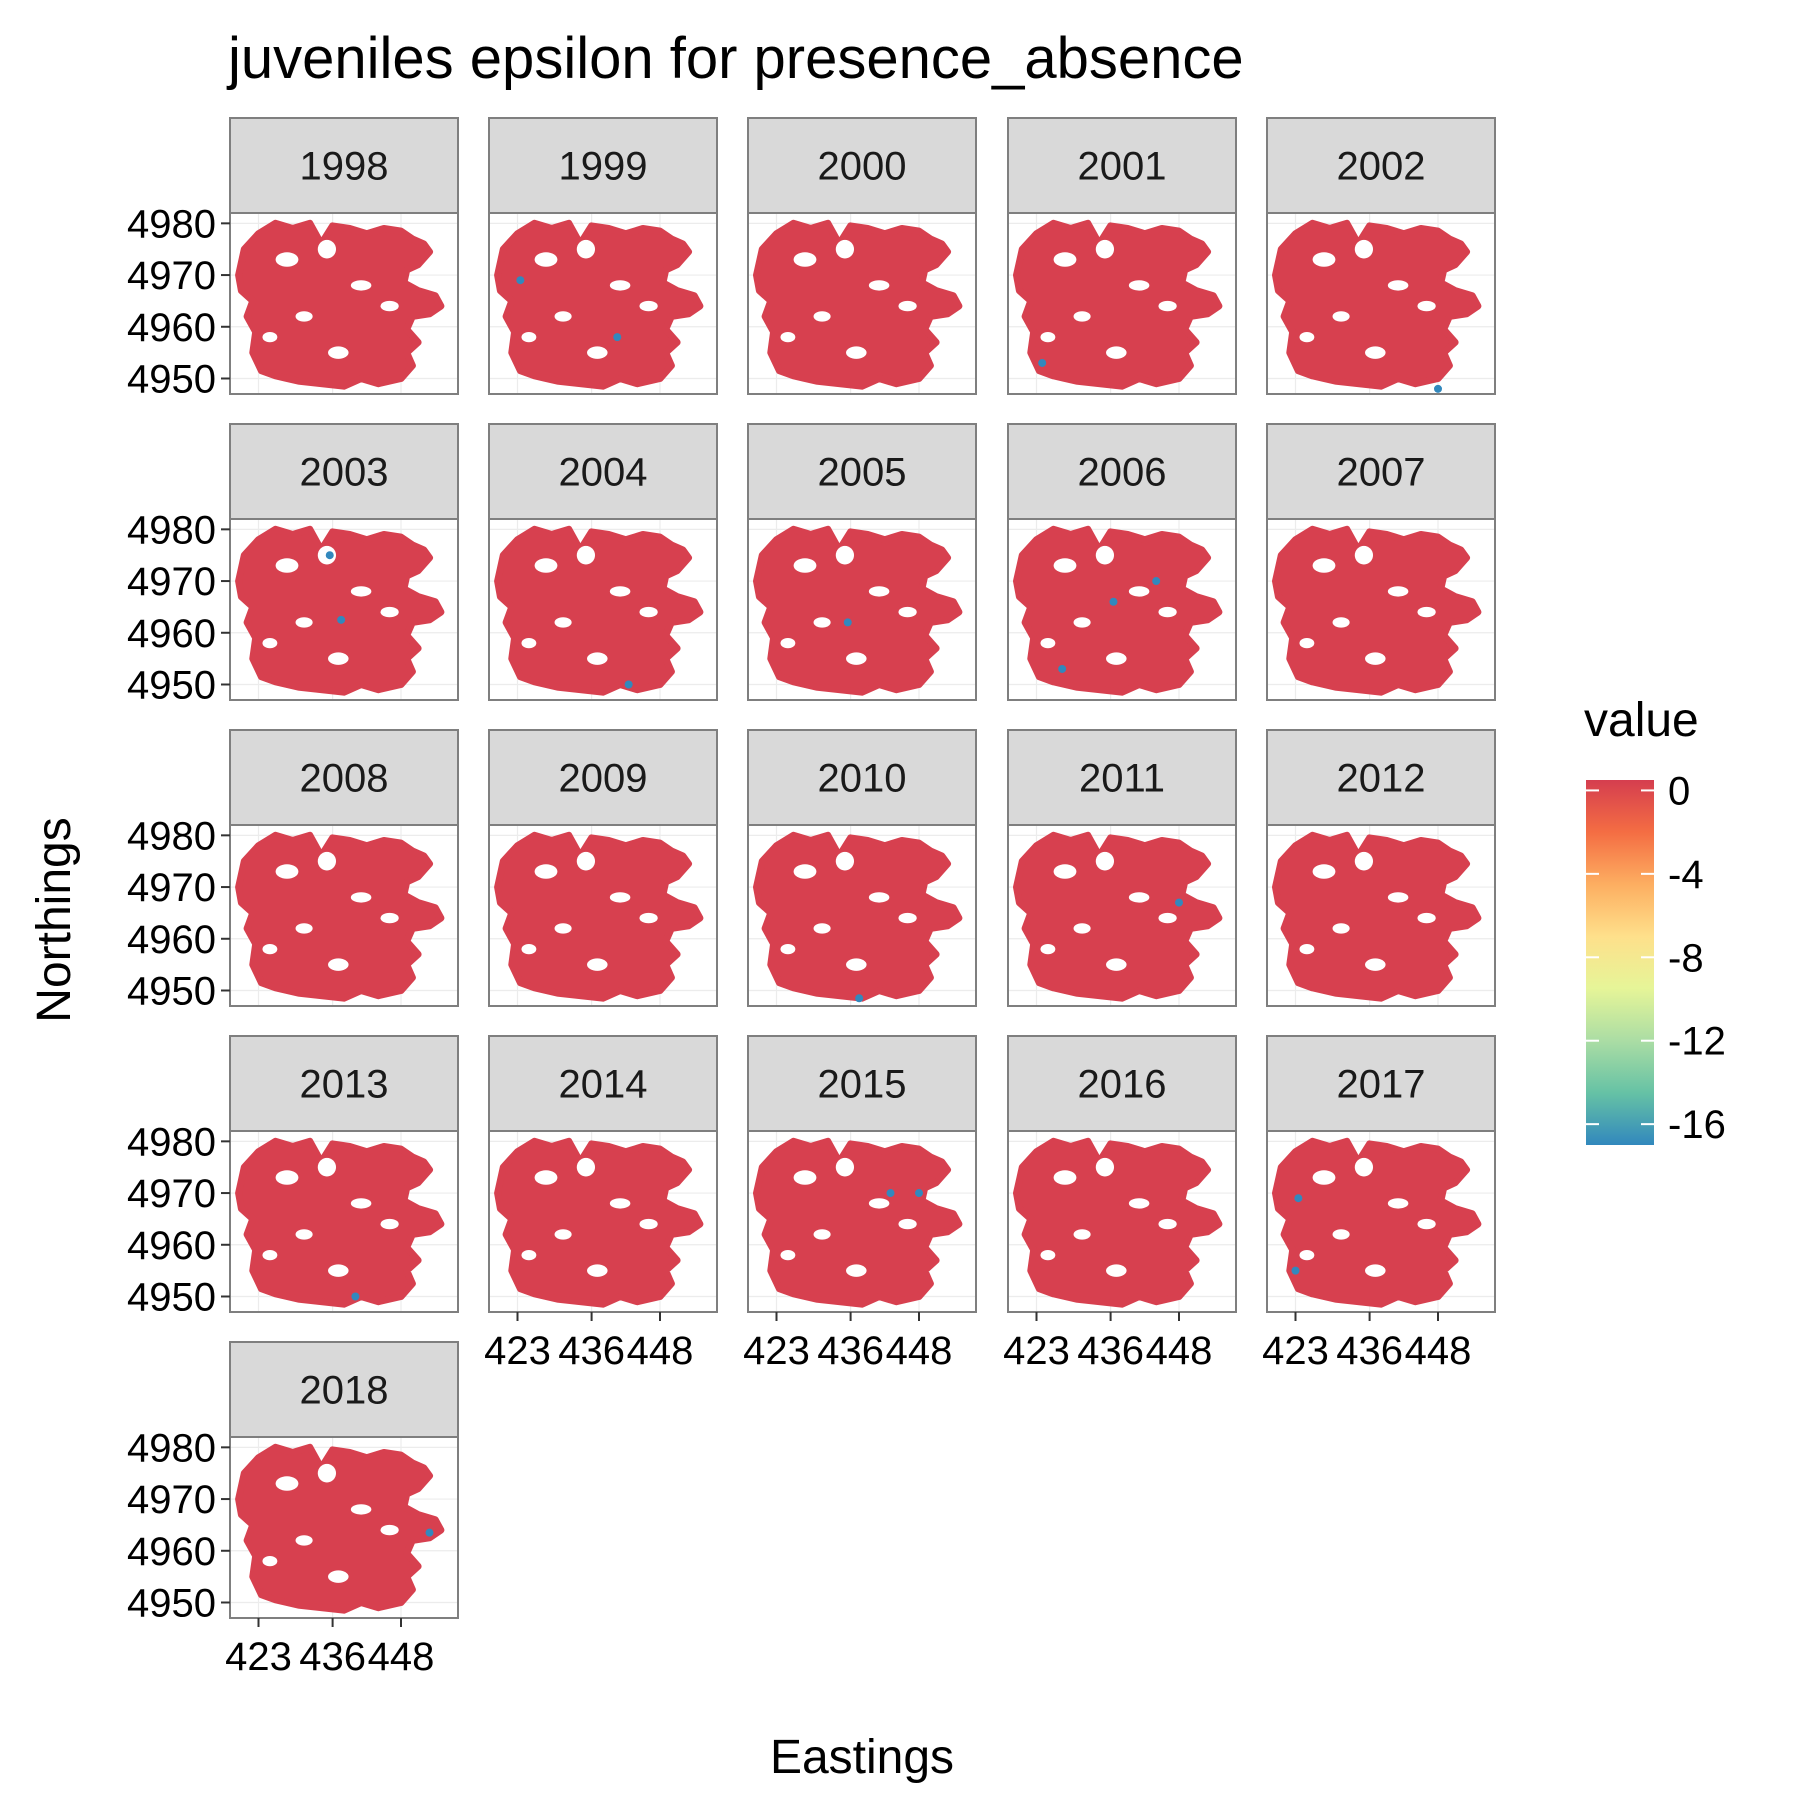 The image size is (1800, 1800). I want to click on x-tick-label: 448, so click(1179, 1351).